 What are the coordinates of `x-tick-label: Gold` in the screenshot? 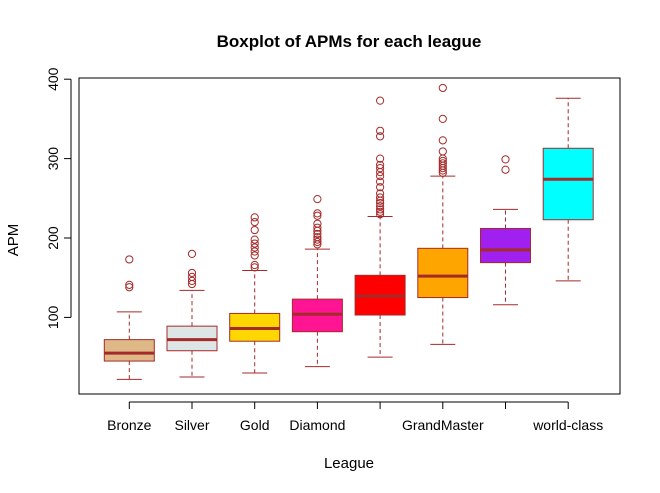 It's located at (255, 425).